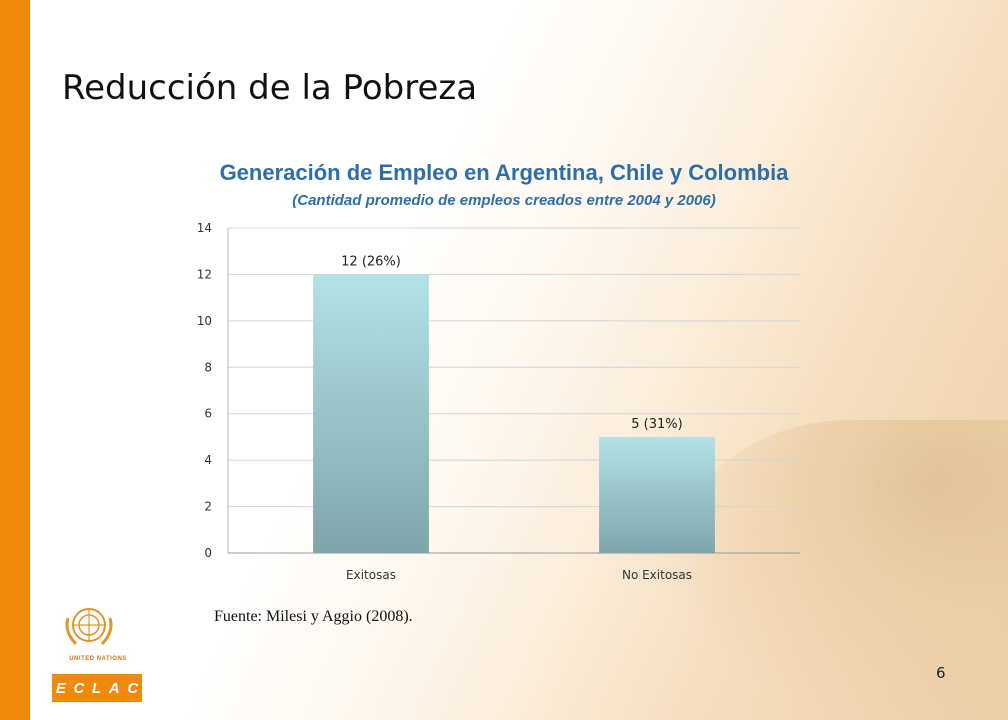 This screenshot has width=1008, height=720. What do you see at coordinates (371, 413) in the screenshot?
I see `bar-exitosas` at bounding box center [371, 413].